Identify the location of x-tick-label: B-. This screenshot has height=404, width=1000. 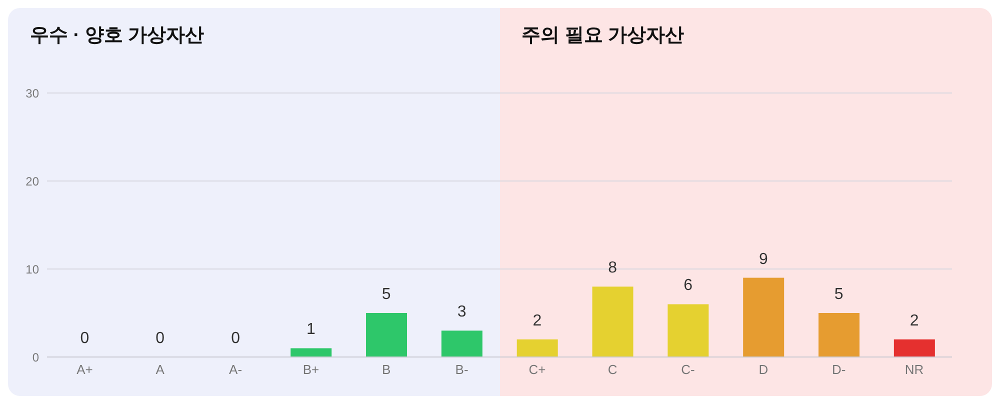
(461, 370).